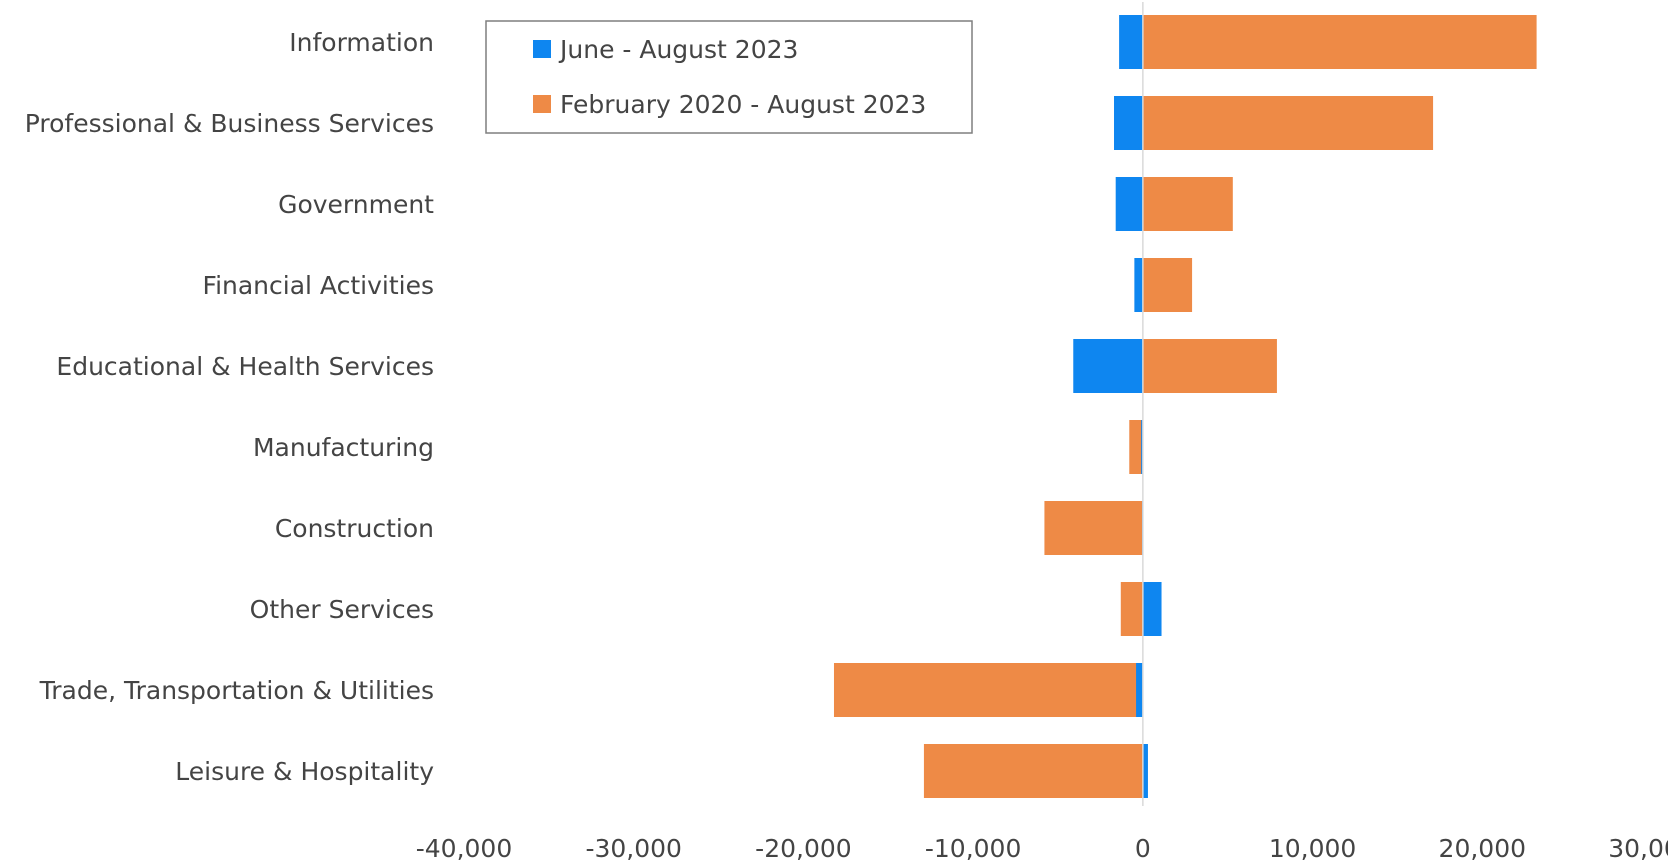 Image resolution: width=1668 pixels, height=867 pixels. What do you see at coordinates (1482, 848) in the screenshot?
I see `x-tick-label: 20,000` at bounding box center [1482, 848].